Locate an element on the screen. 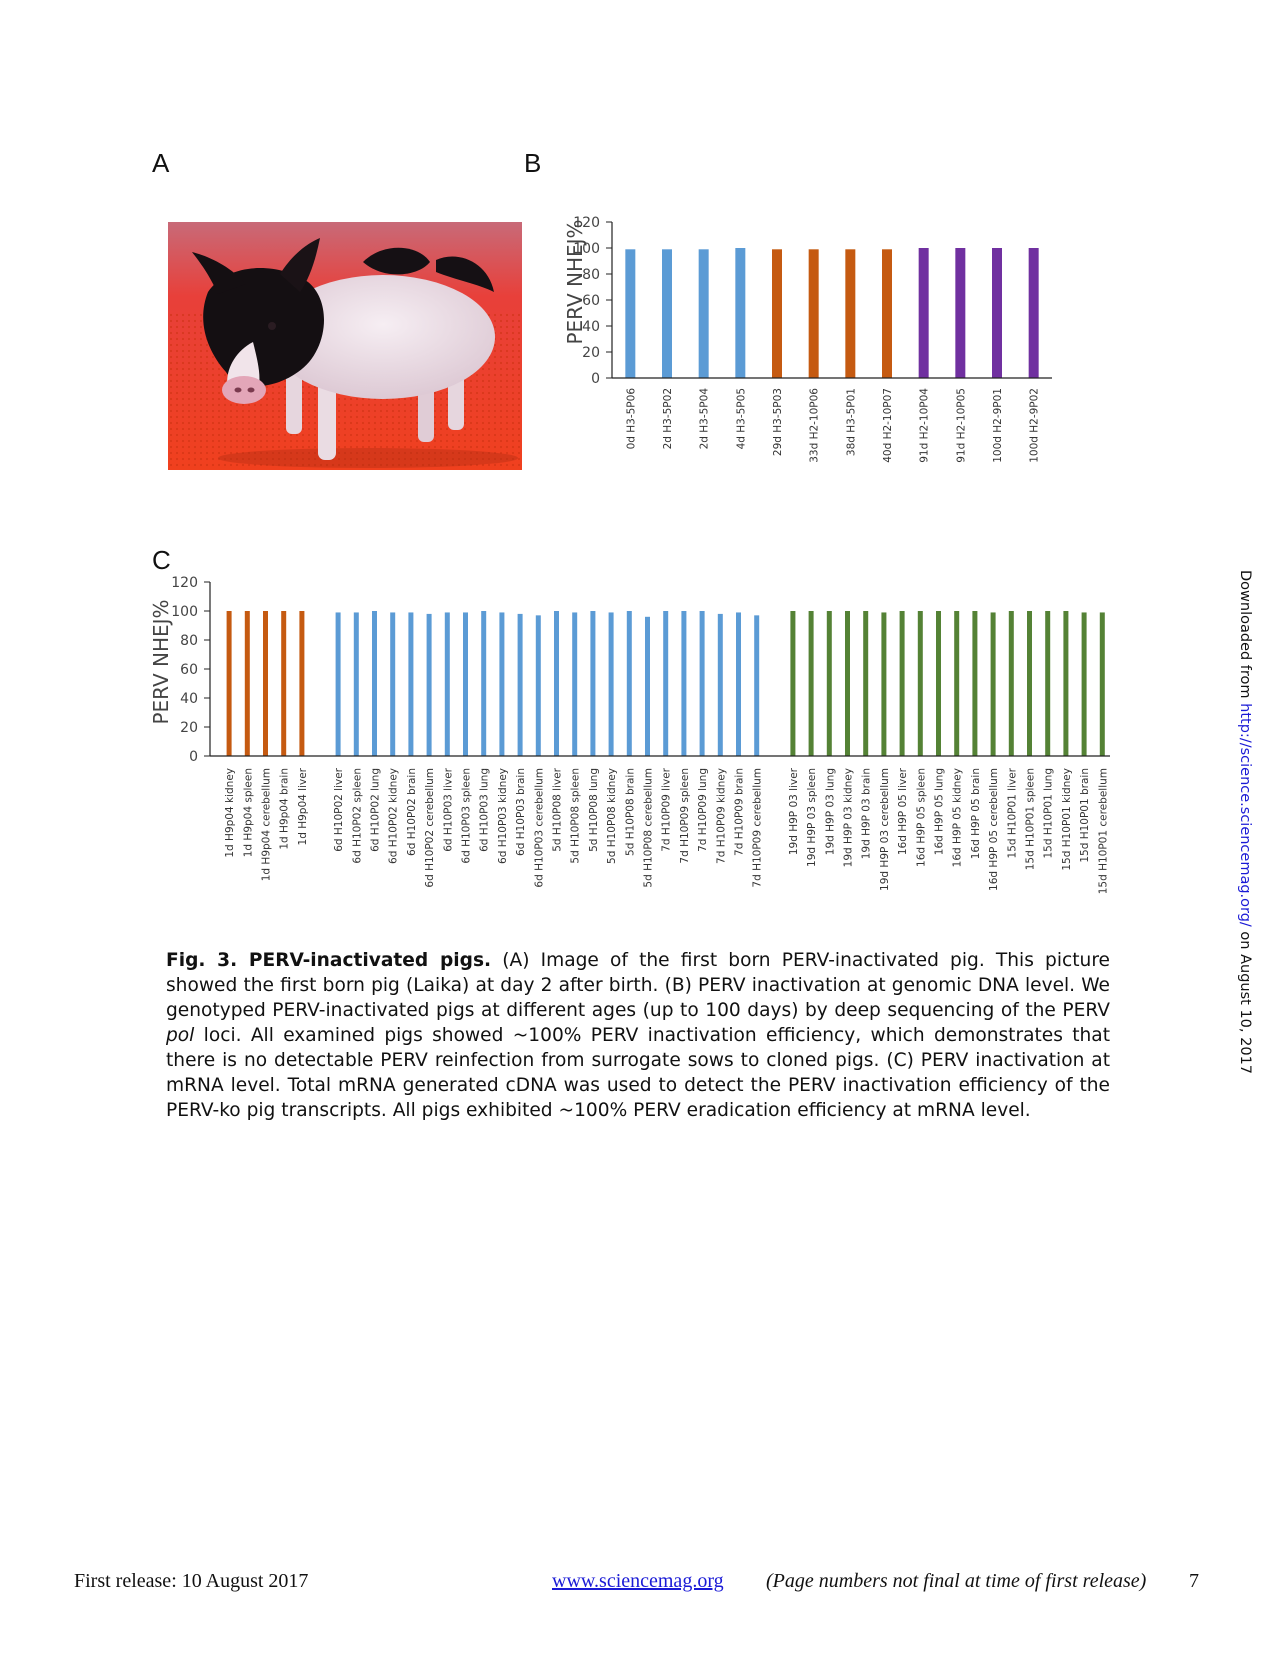  chart-c-category-label: 1d H9p04 cerebellum is located at coordinates (267, 824).